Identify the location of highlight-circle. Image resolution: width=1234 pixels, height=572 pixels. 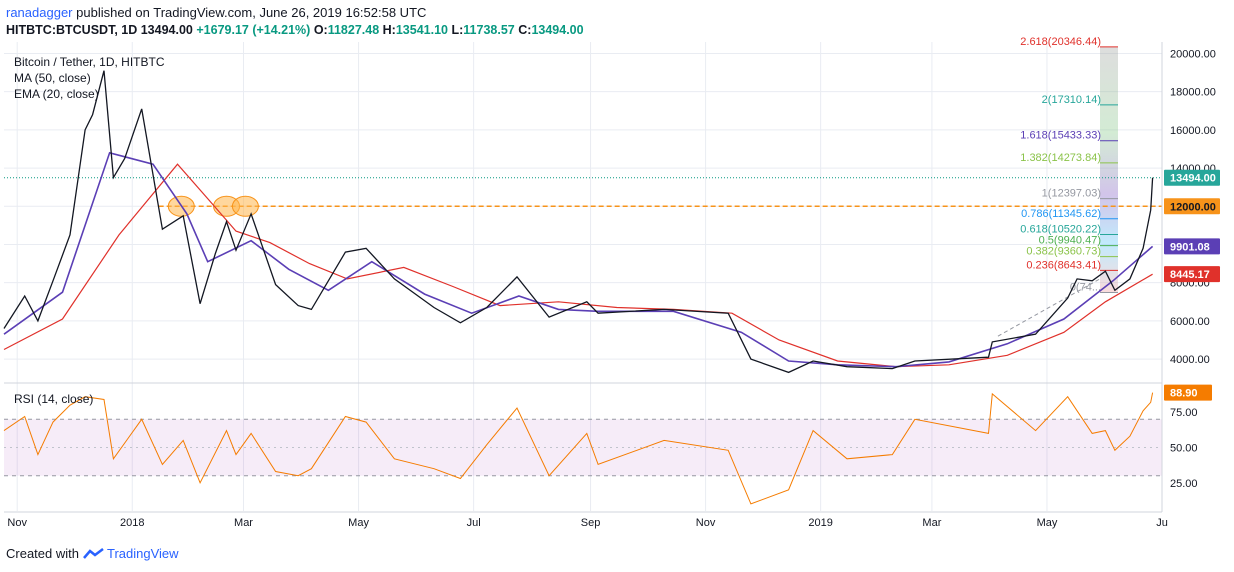
(245, 206).